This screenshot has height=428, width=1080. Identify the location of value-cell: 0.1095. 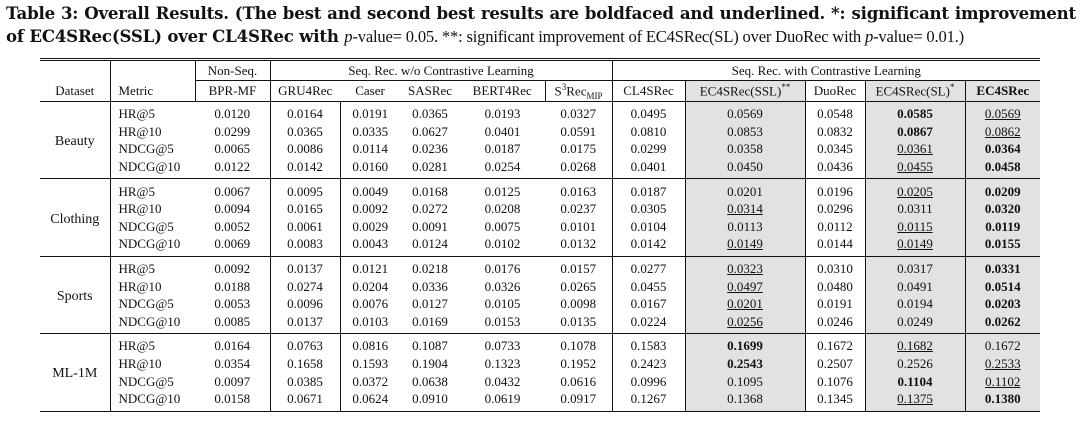
(745, 381).